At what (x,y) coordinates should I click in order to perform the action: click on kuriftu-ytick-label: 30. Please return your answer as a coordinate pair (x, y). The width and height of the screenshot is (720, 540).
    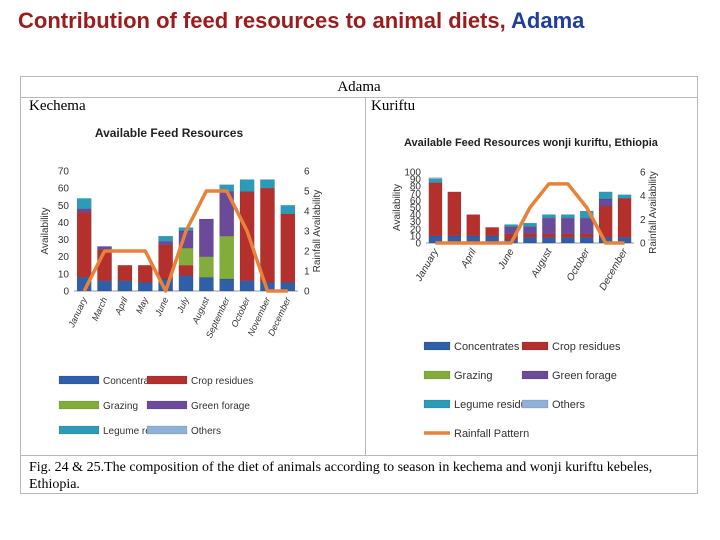
    Looking at the image, I should click on (416, 222).